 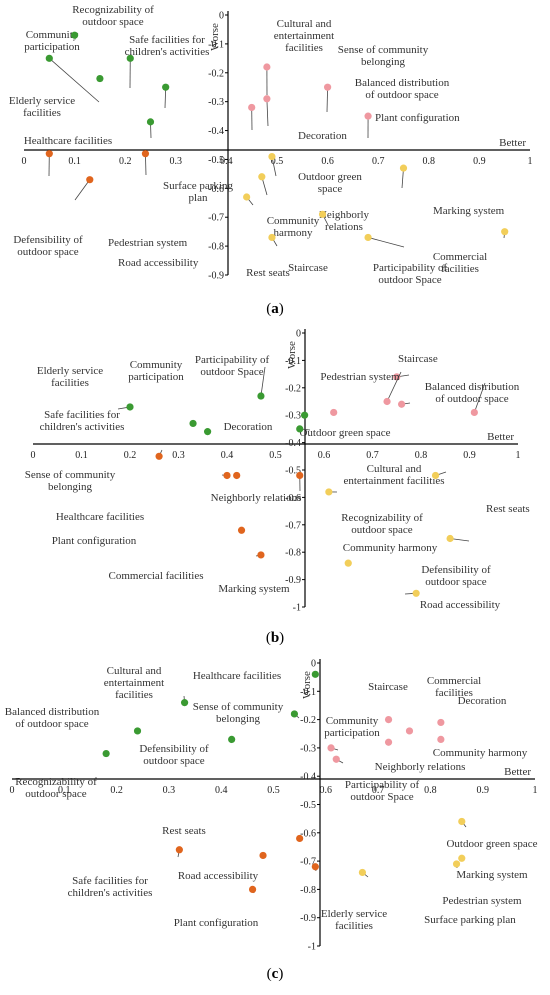 I want to click on y-tick-label: -0.4, so click(x=308, y=777).